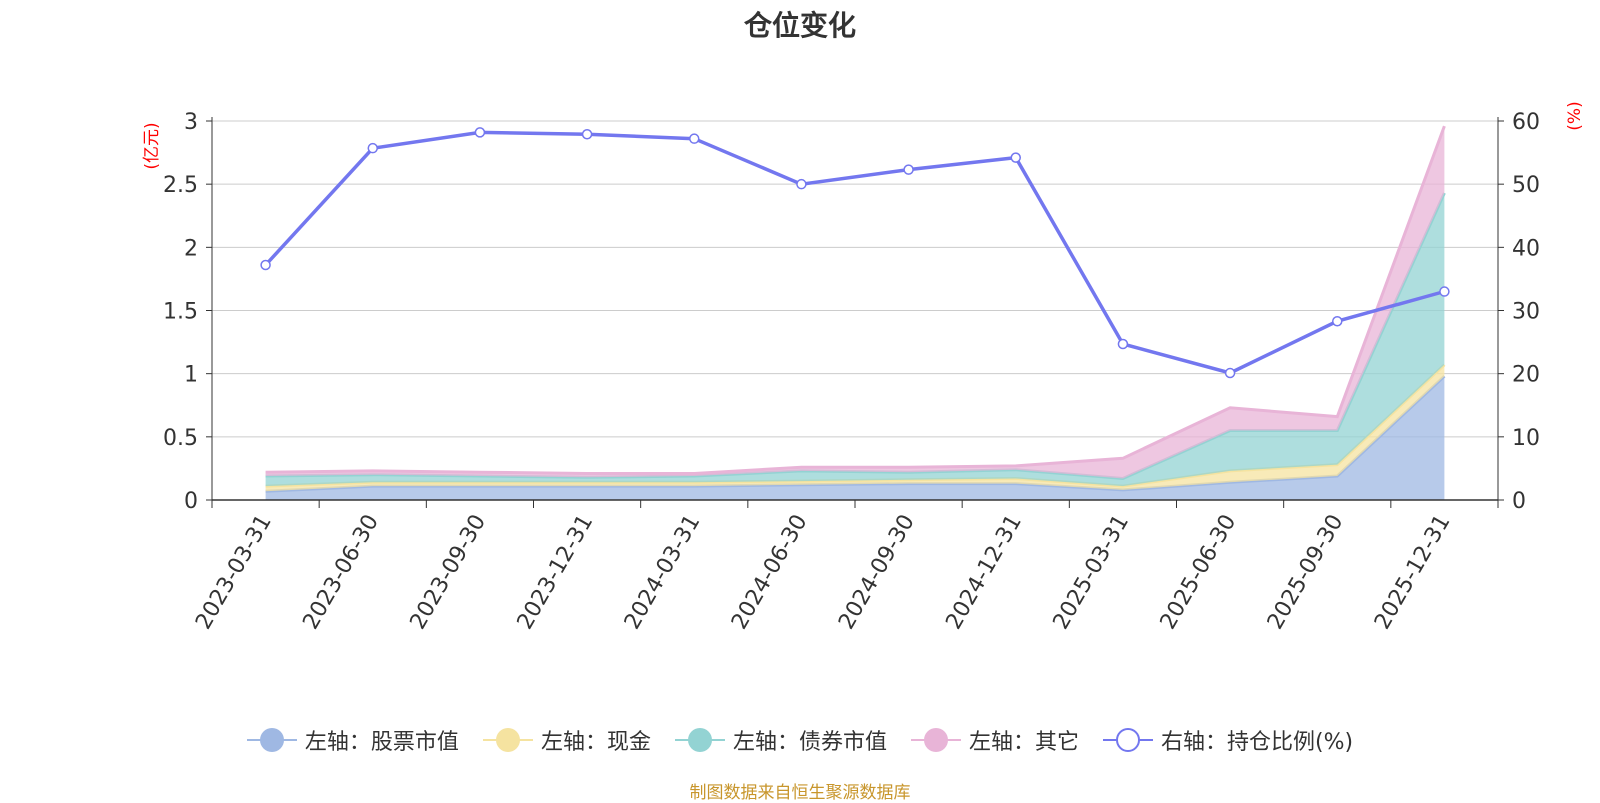 Image resolution: width=1600 pixels, height=803 pixels. I want to click on x-tick-label: 2025-09-30, so click(1306, 572).